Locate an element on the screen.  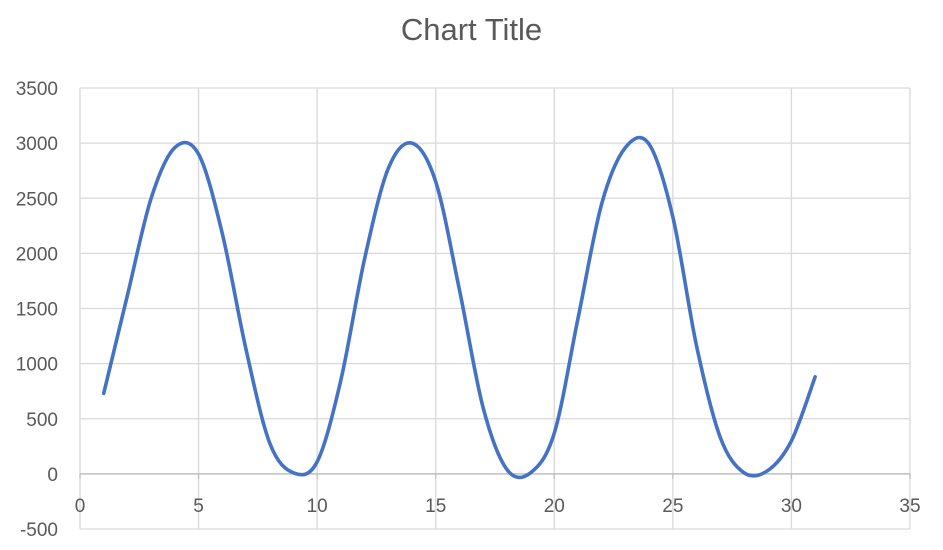
x-tick-label: 0 is located at coordinates (80, 506).